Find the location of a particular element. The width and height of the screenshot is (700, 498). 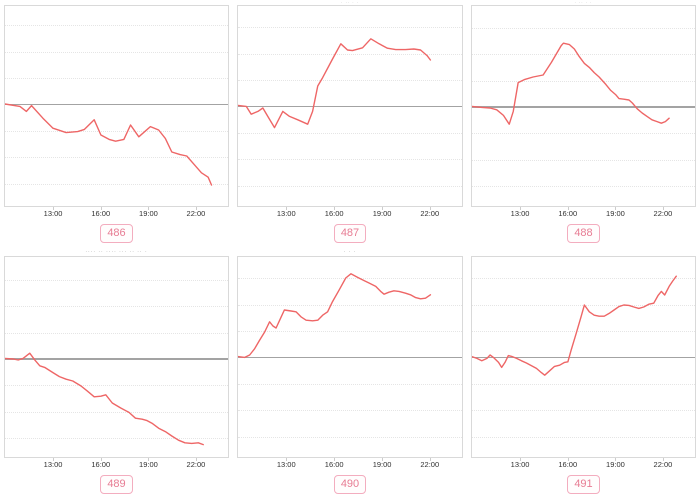

chart-badge: 489 is located at coordinates (116, 484).